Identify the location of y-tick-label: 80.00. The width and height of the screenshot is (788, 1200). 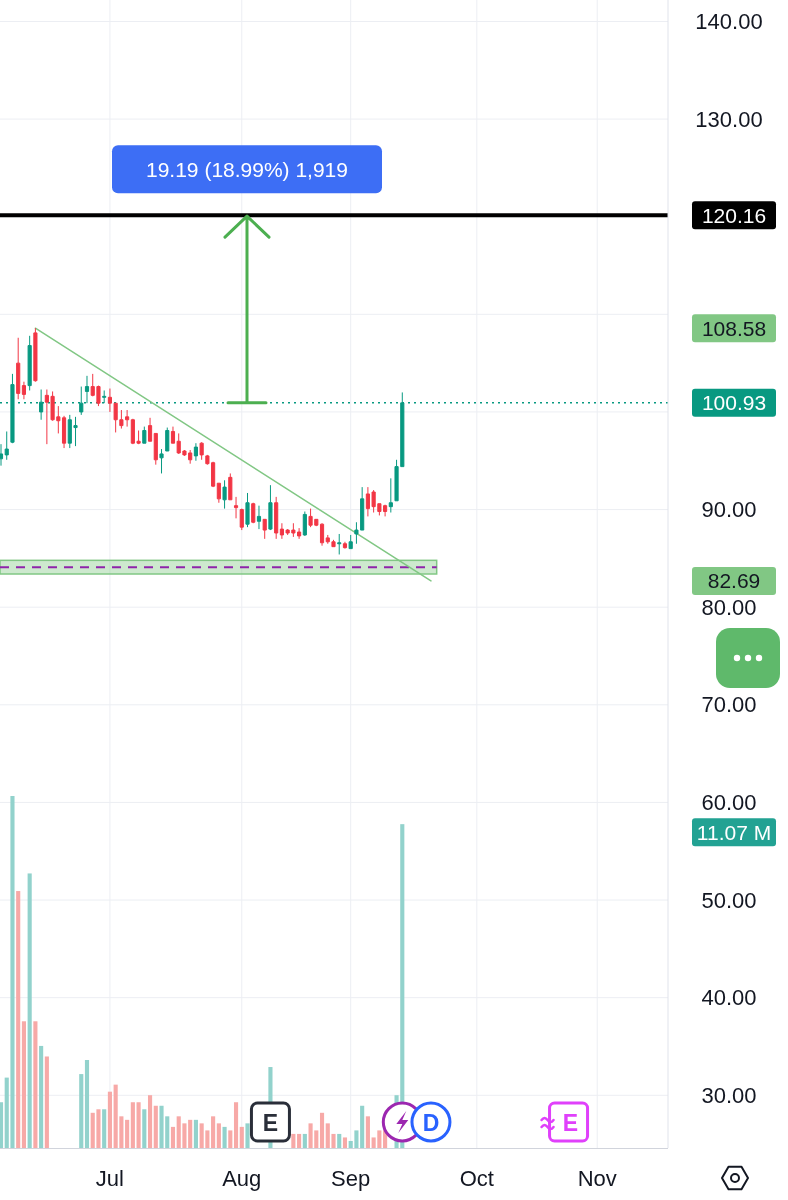
(729, 607).